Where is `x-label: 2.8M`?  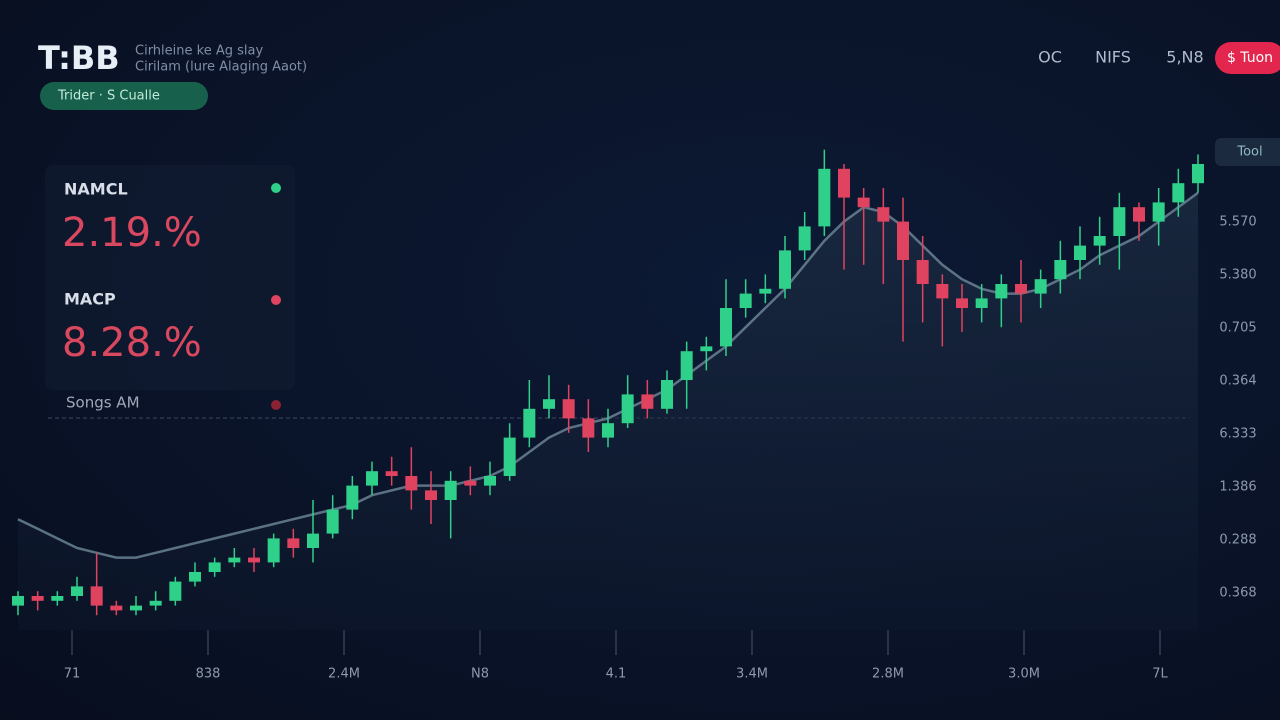 x-label: 2.8M is located at coordinates (888, 674).